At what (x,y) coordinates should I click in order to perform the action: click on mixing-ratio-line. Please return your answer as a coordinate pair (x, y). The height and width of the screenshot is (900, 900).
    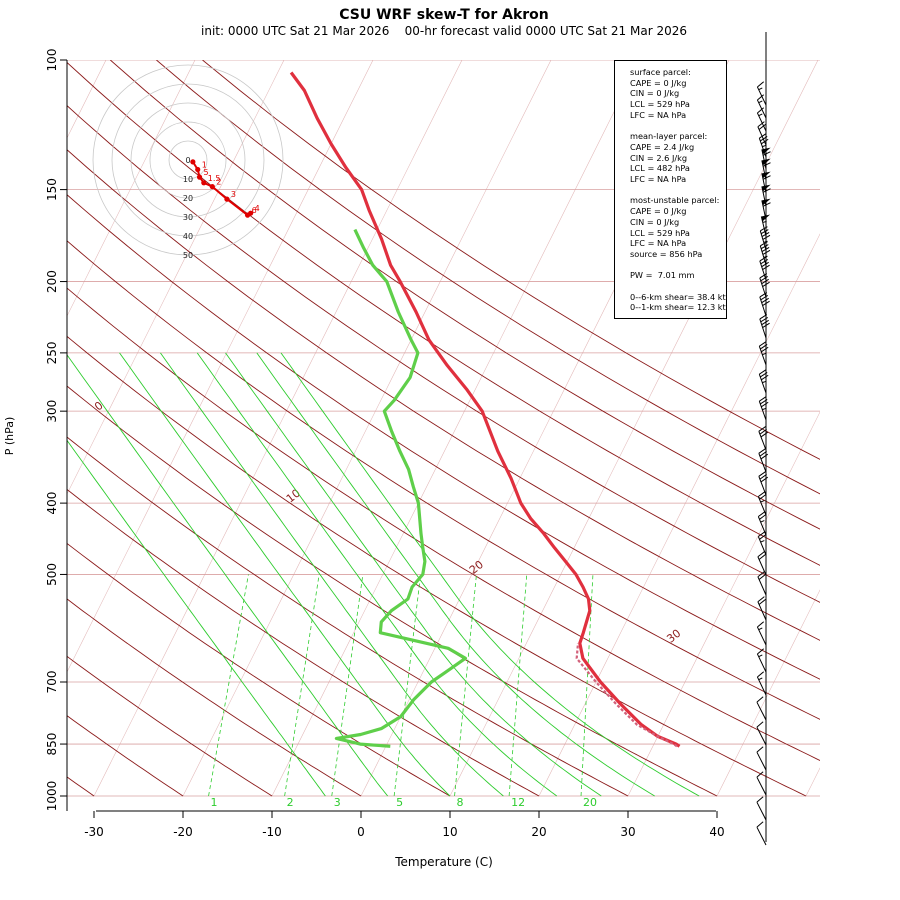
    Looking at the image, I should click on (228, 685).